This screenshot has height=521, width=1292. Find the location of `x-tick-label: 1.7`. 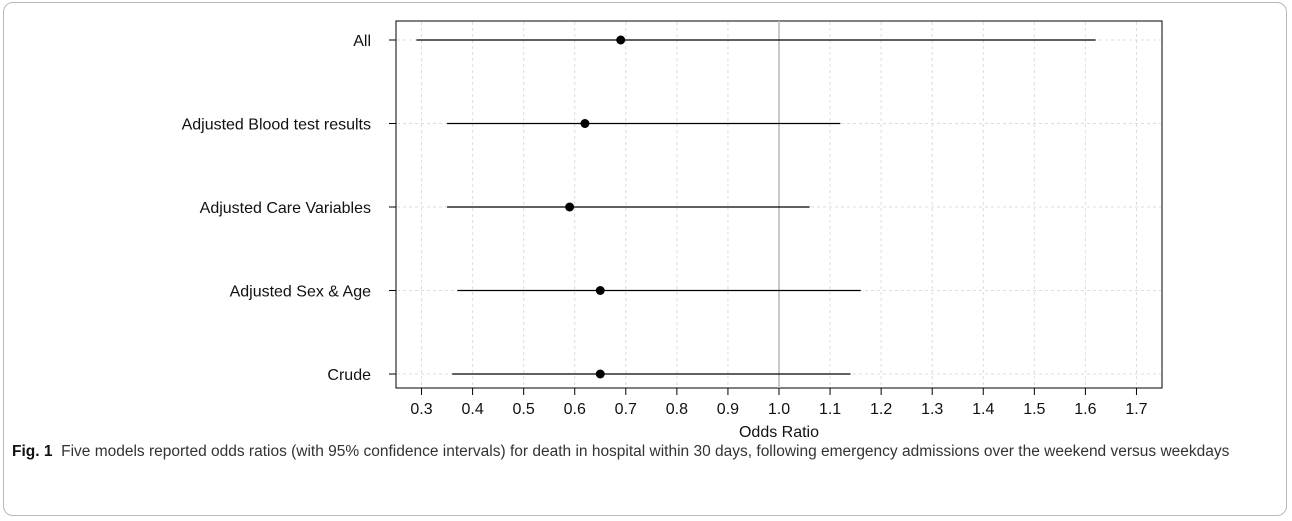

x-tick-label: 1.7 is located at coordinates (1136, 409).